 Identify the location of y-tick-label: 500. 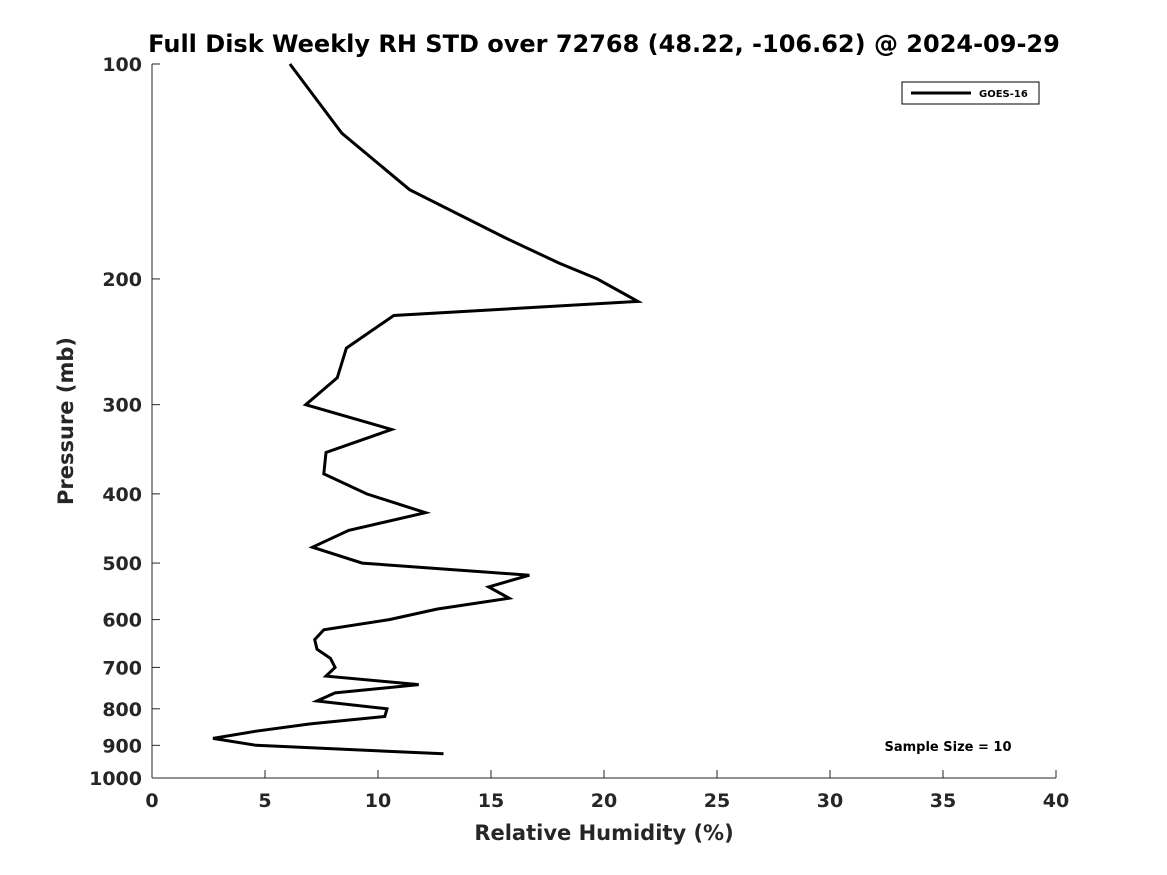
(122, 564).